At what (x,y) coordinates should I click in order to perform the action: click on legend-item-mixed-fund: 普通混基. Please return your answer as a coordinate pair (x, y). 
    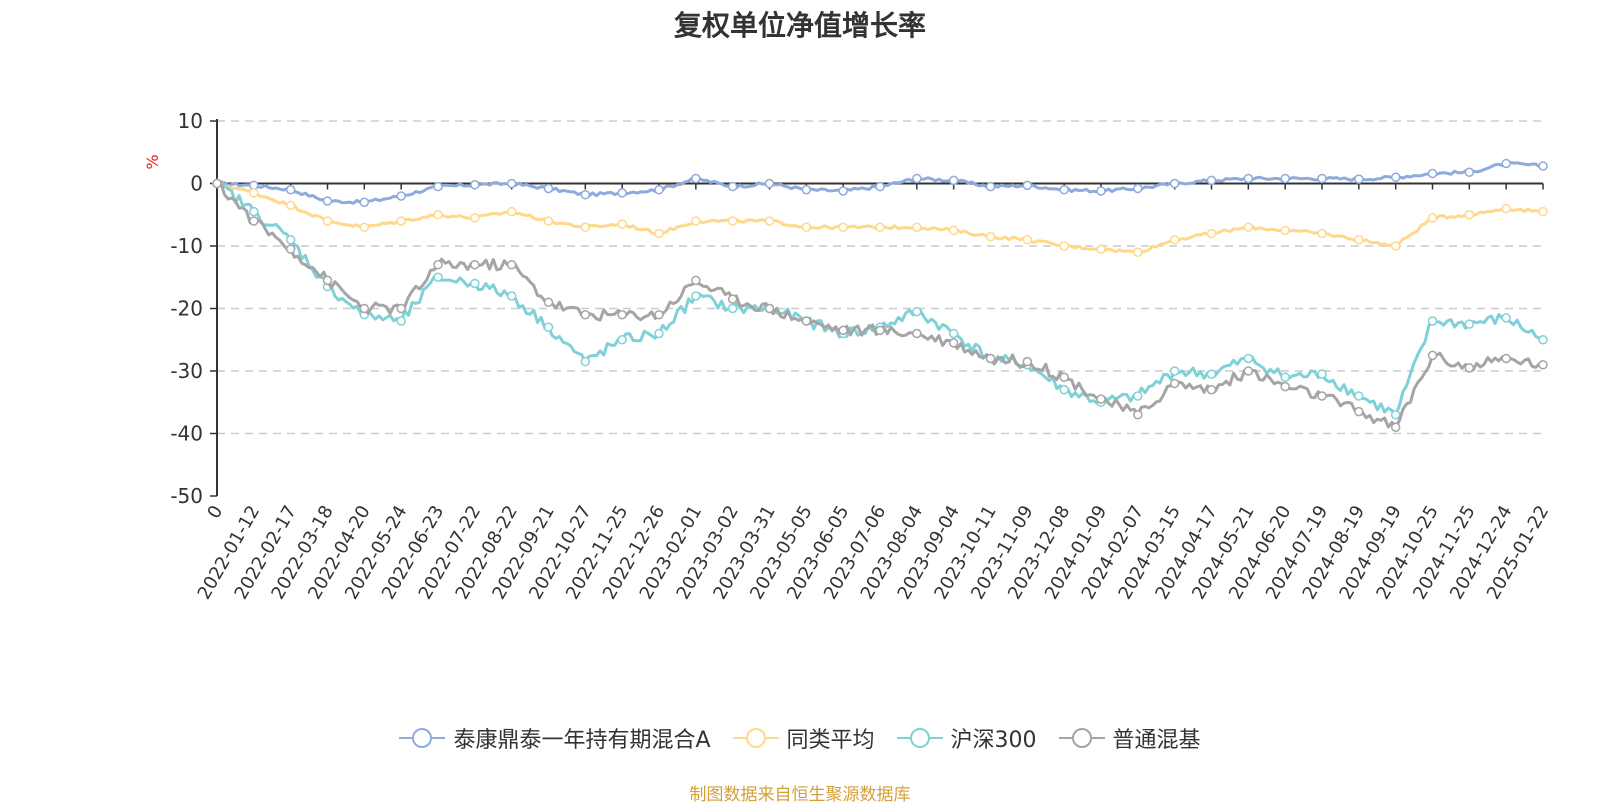
    Looking at the image, I should click on (1129, 738).